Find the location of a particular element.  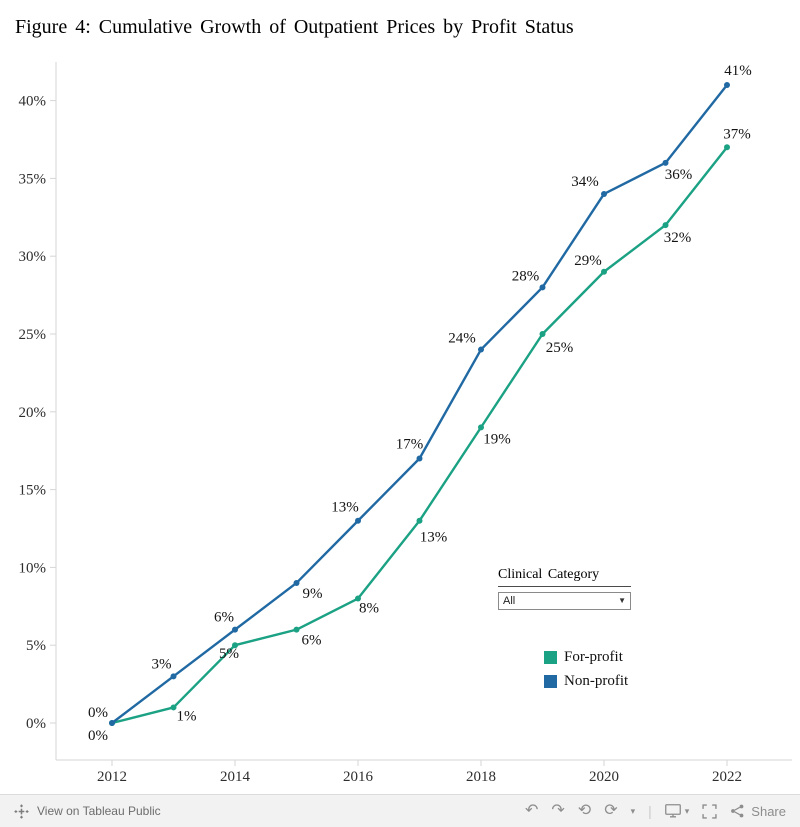

tableau-logo-icon is located at coordinates (21, 811).